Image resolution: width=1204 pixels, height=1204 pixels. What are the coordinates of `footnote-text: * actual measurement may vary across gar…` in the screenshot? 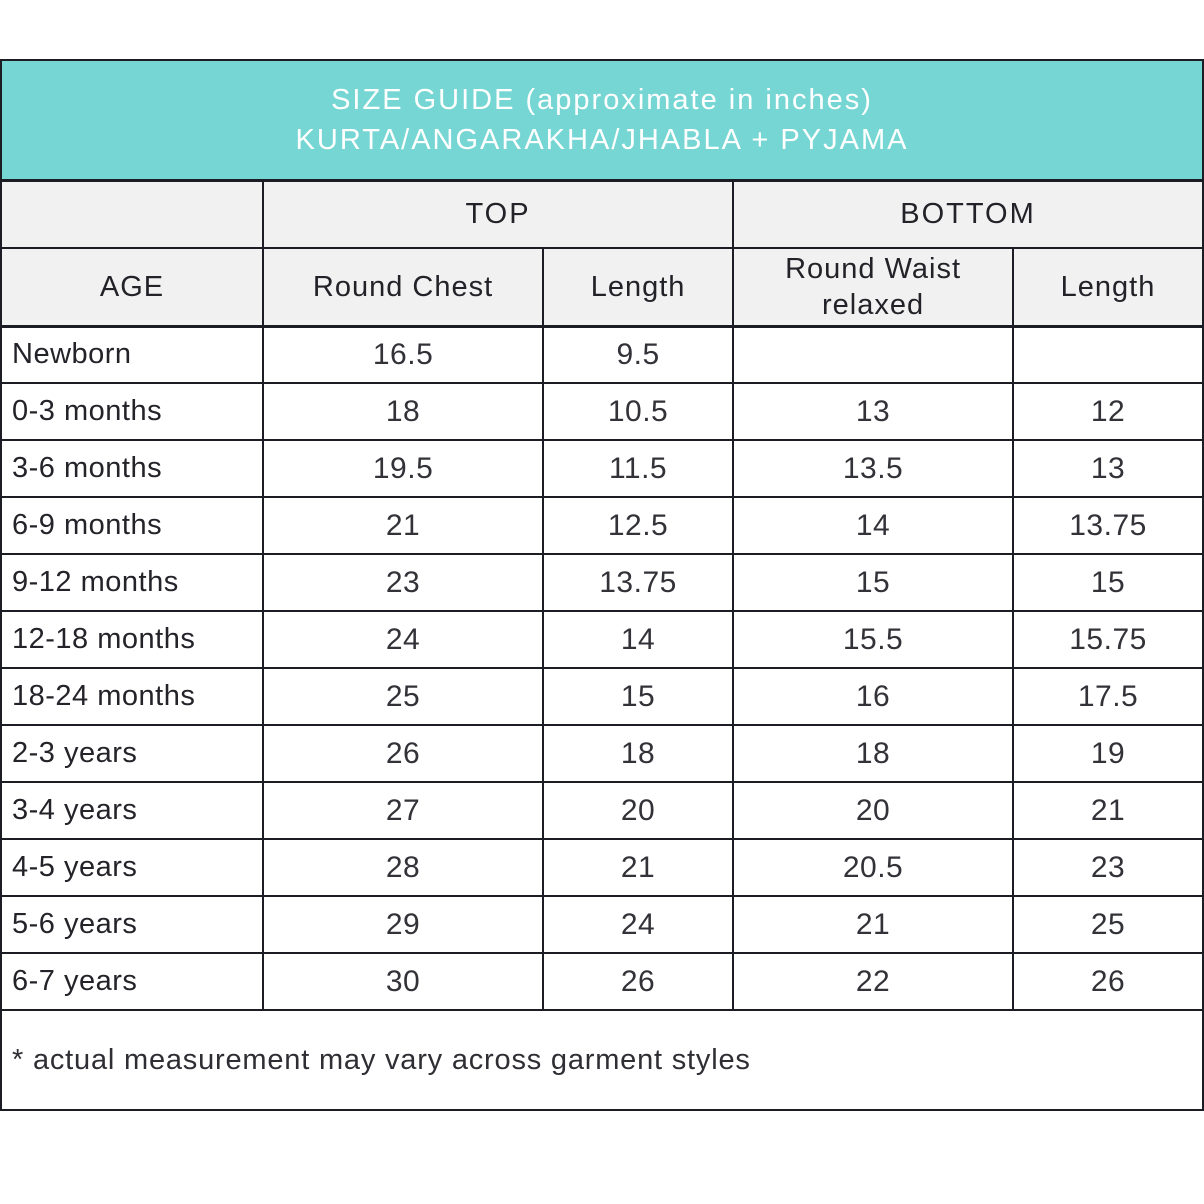 It's located at (602, 1060).